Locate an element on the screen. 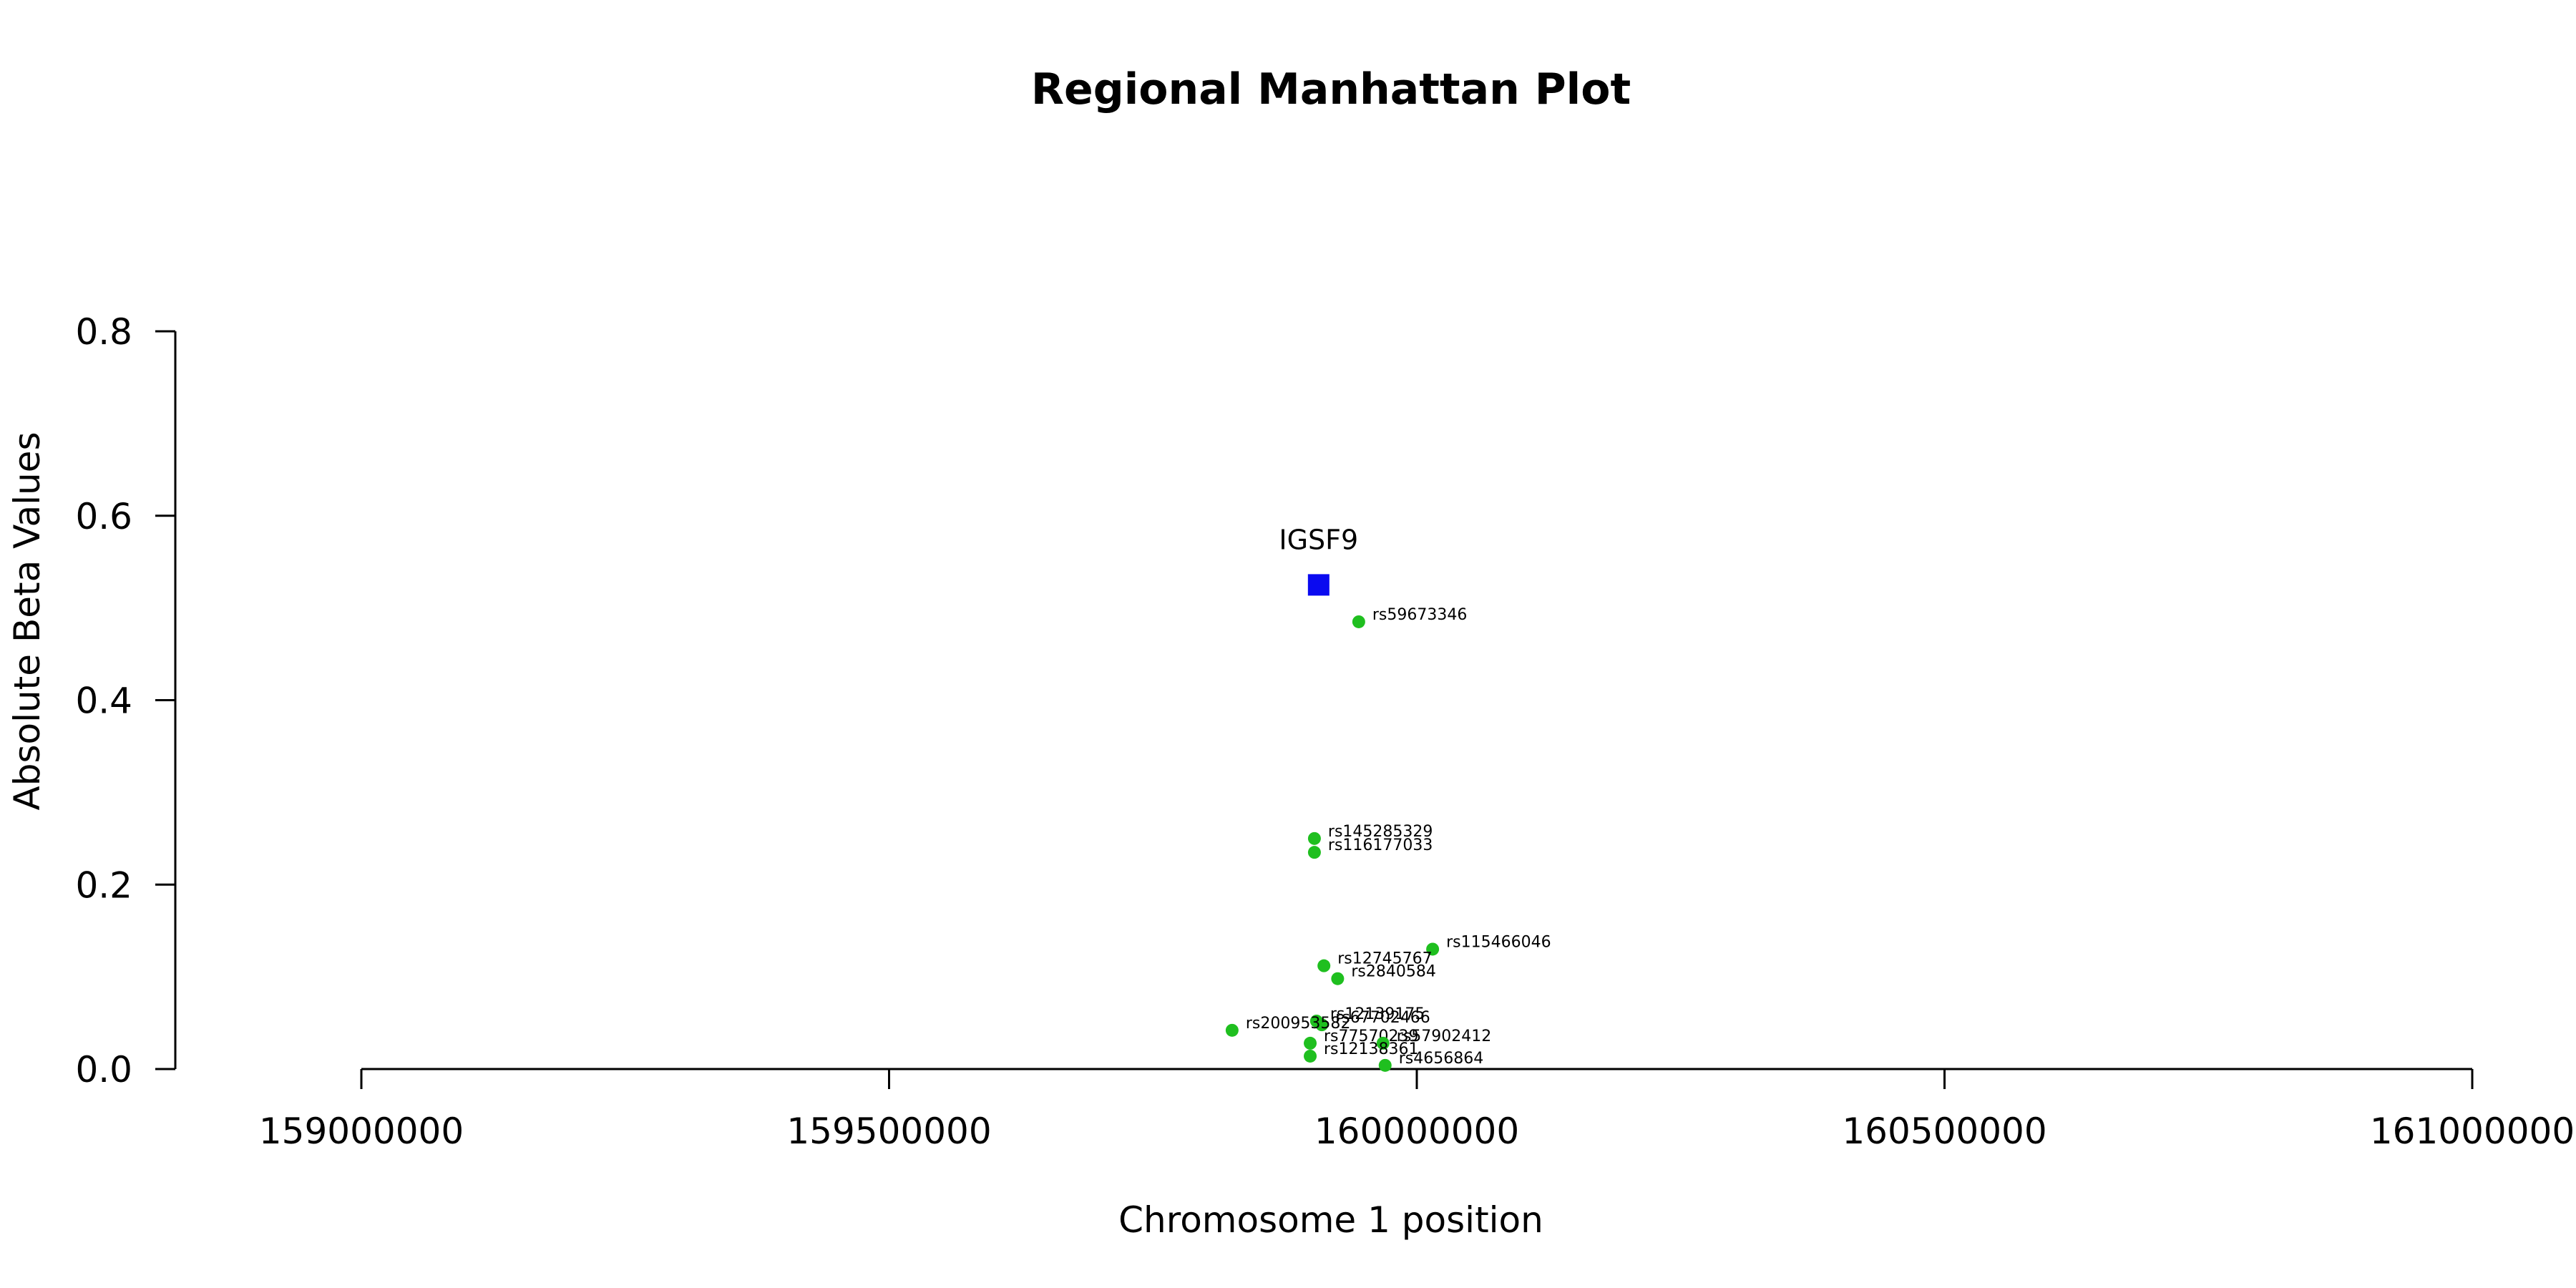  snp-label: rs12139175 is located at coordinates (1377, 1014).